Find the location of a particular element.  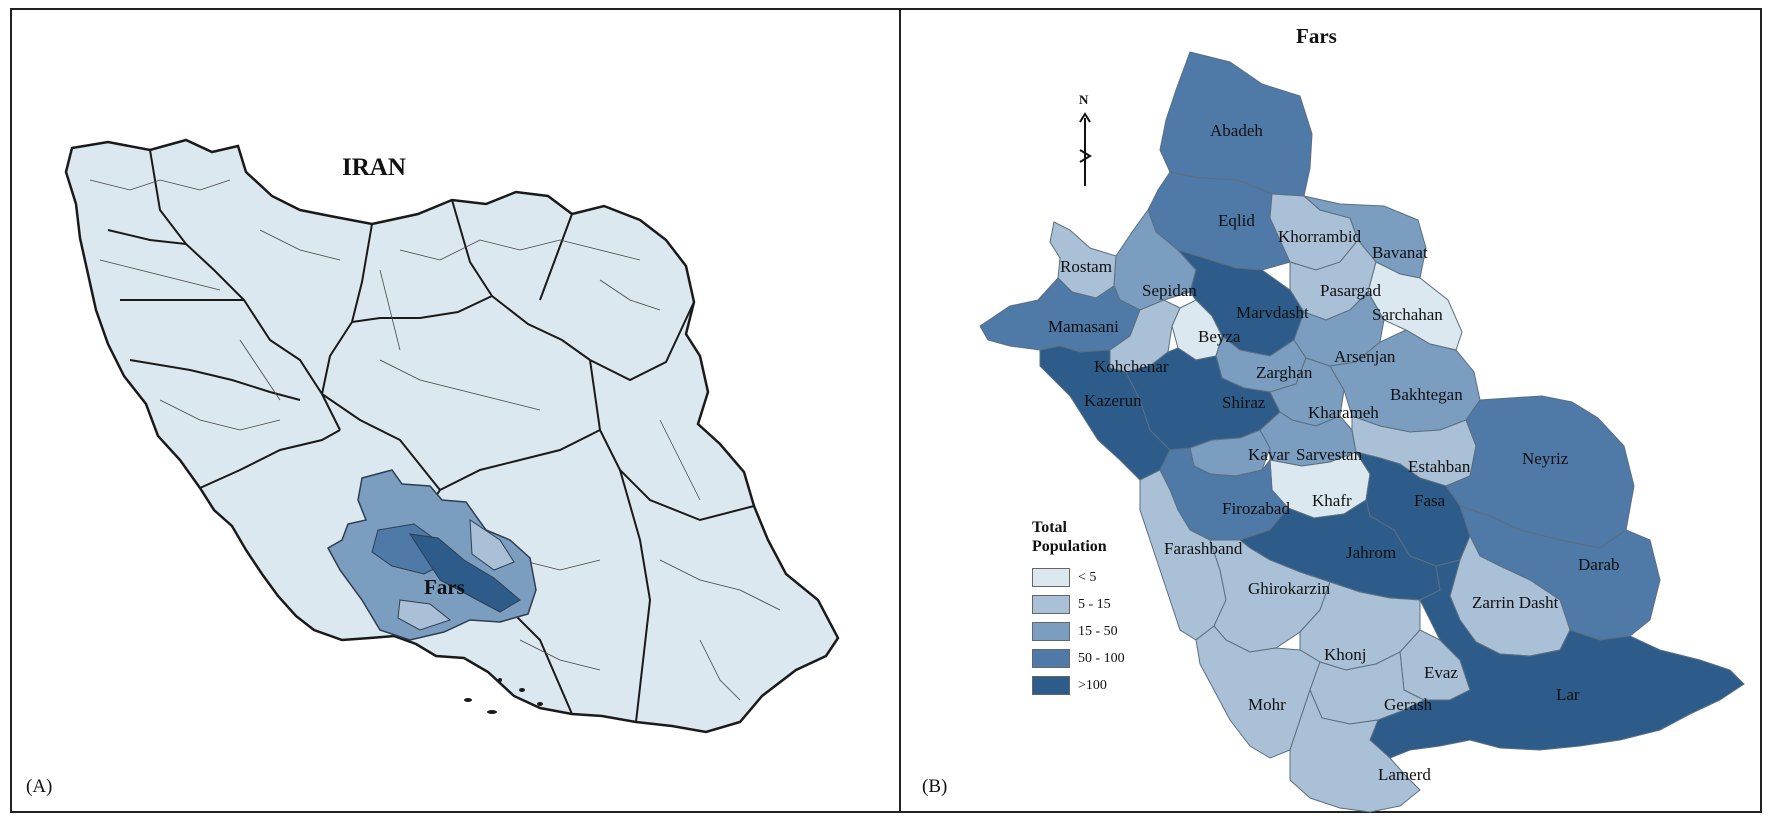

label-khafr: Khafr is located at coordinates (1332, 500).